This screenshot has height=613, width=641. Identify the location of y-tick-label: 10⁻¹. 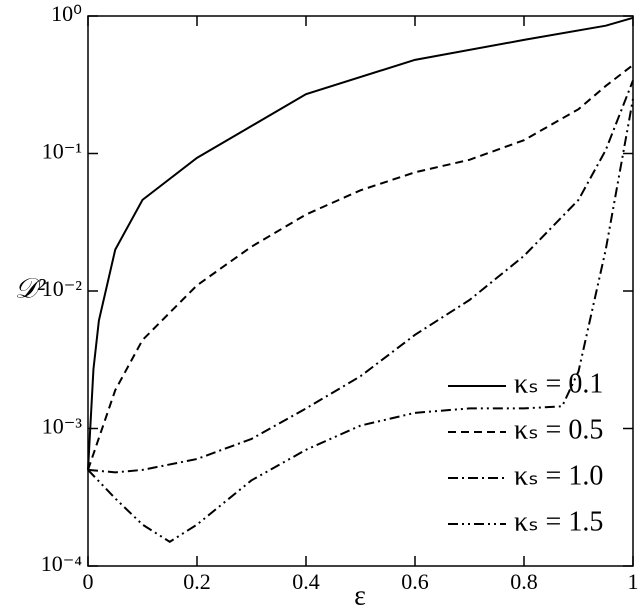
(62, 151).